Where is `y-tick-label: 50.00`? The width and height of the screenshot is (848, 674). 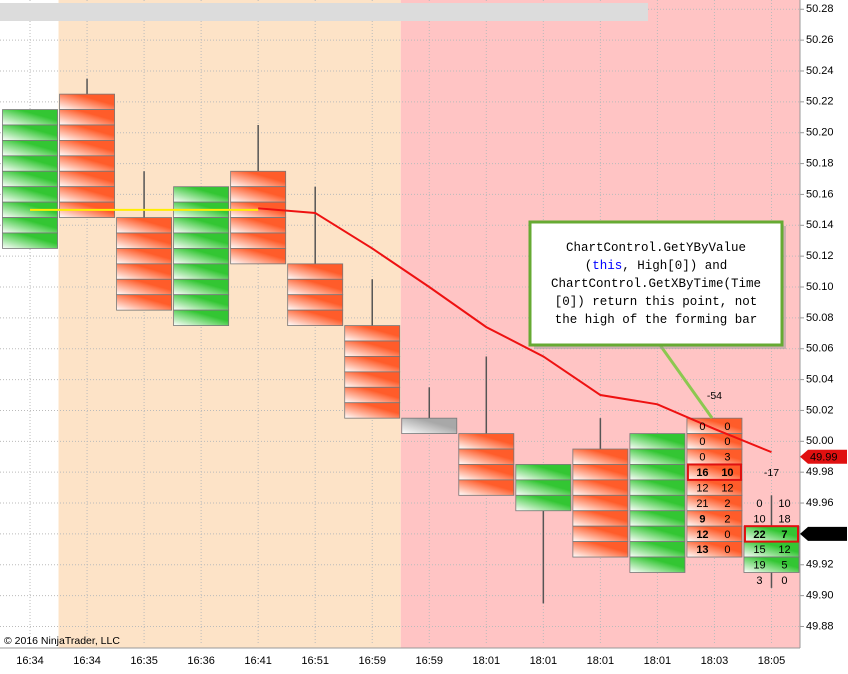 y-tick-label: 50.00 is located at coordinates (820, 441).